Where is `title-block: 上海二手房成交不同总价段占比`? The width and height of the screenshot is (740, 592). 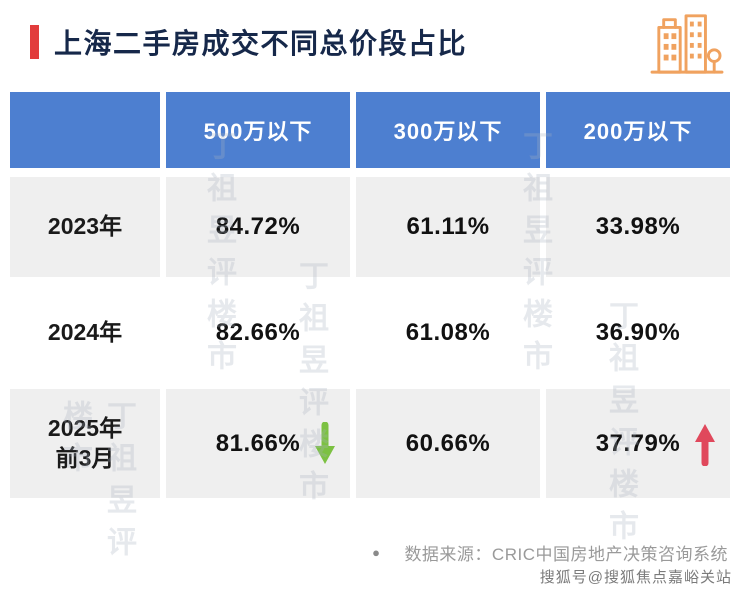
title-block: 上海二手房成交不同总价段占比 is located at coordinates (248, 42).